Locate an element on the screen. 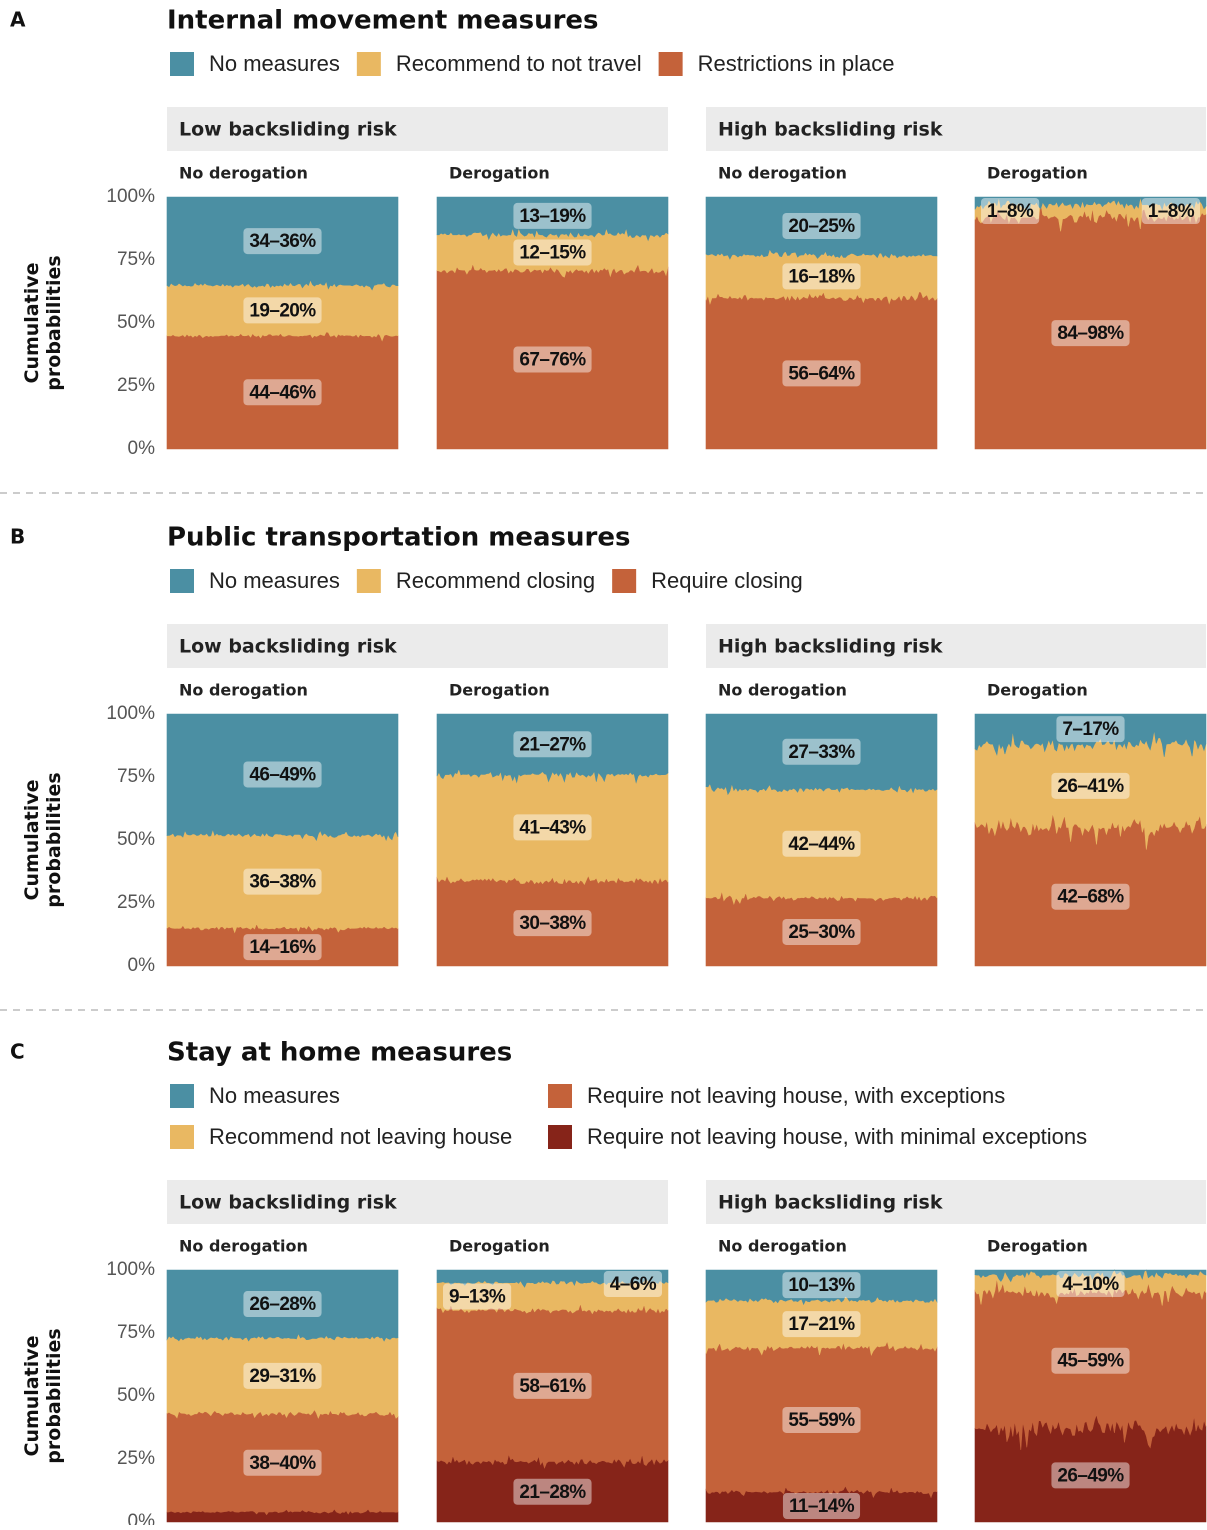  value-label-text: 27–33% is located at coordinates (821, 752).